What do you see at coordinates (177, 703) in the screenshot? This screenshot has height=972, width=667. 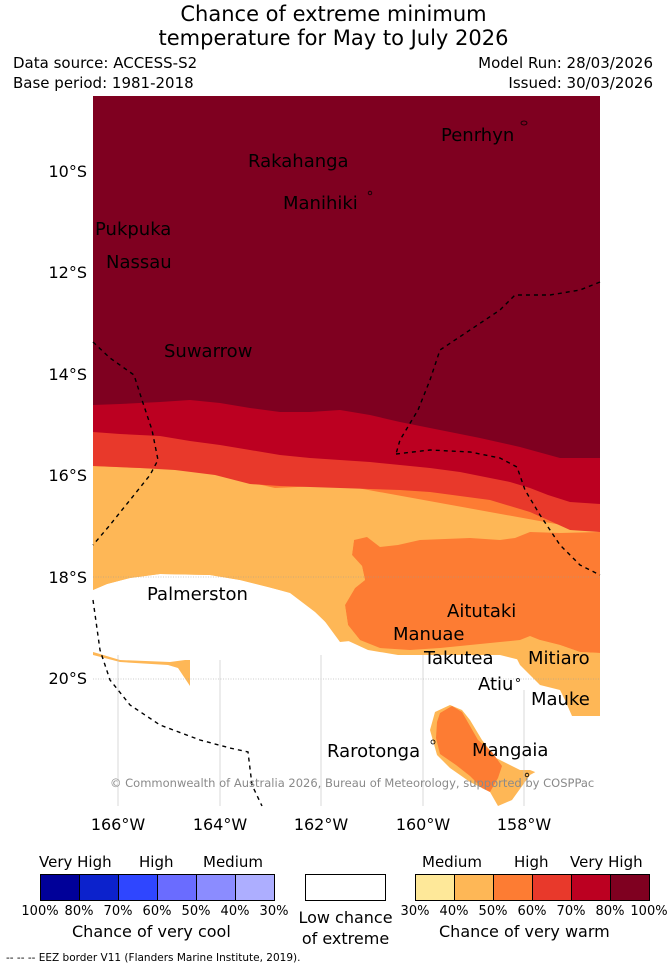 I see `eez-border-southwest` at bounding box center [177, 703].